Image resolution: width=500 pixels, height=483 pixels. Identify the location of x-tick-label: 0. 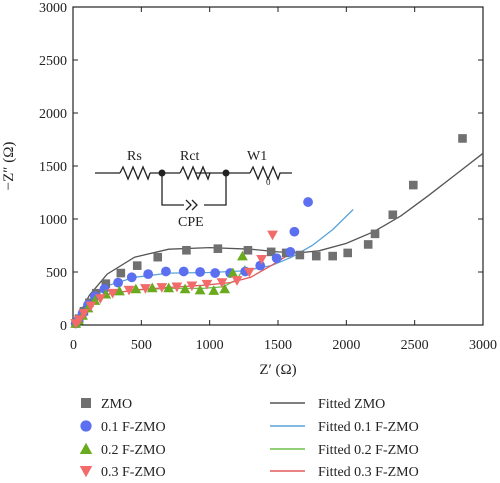
(73, 345).